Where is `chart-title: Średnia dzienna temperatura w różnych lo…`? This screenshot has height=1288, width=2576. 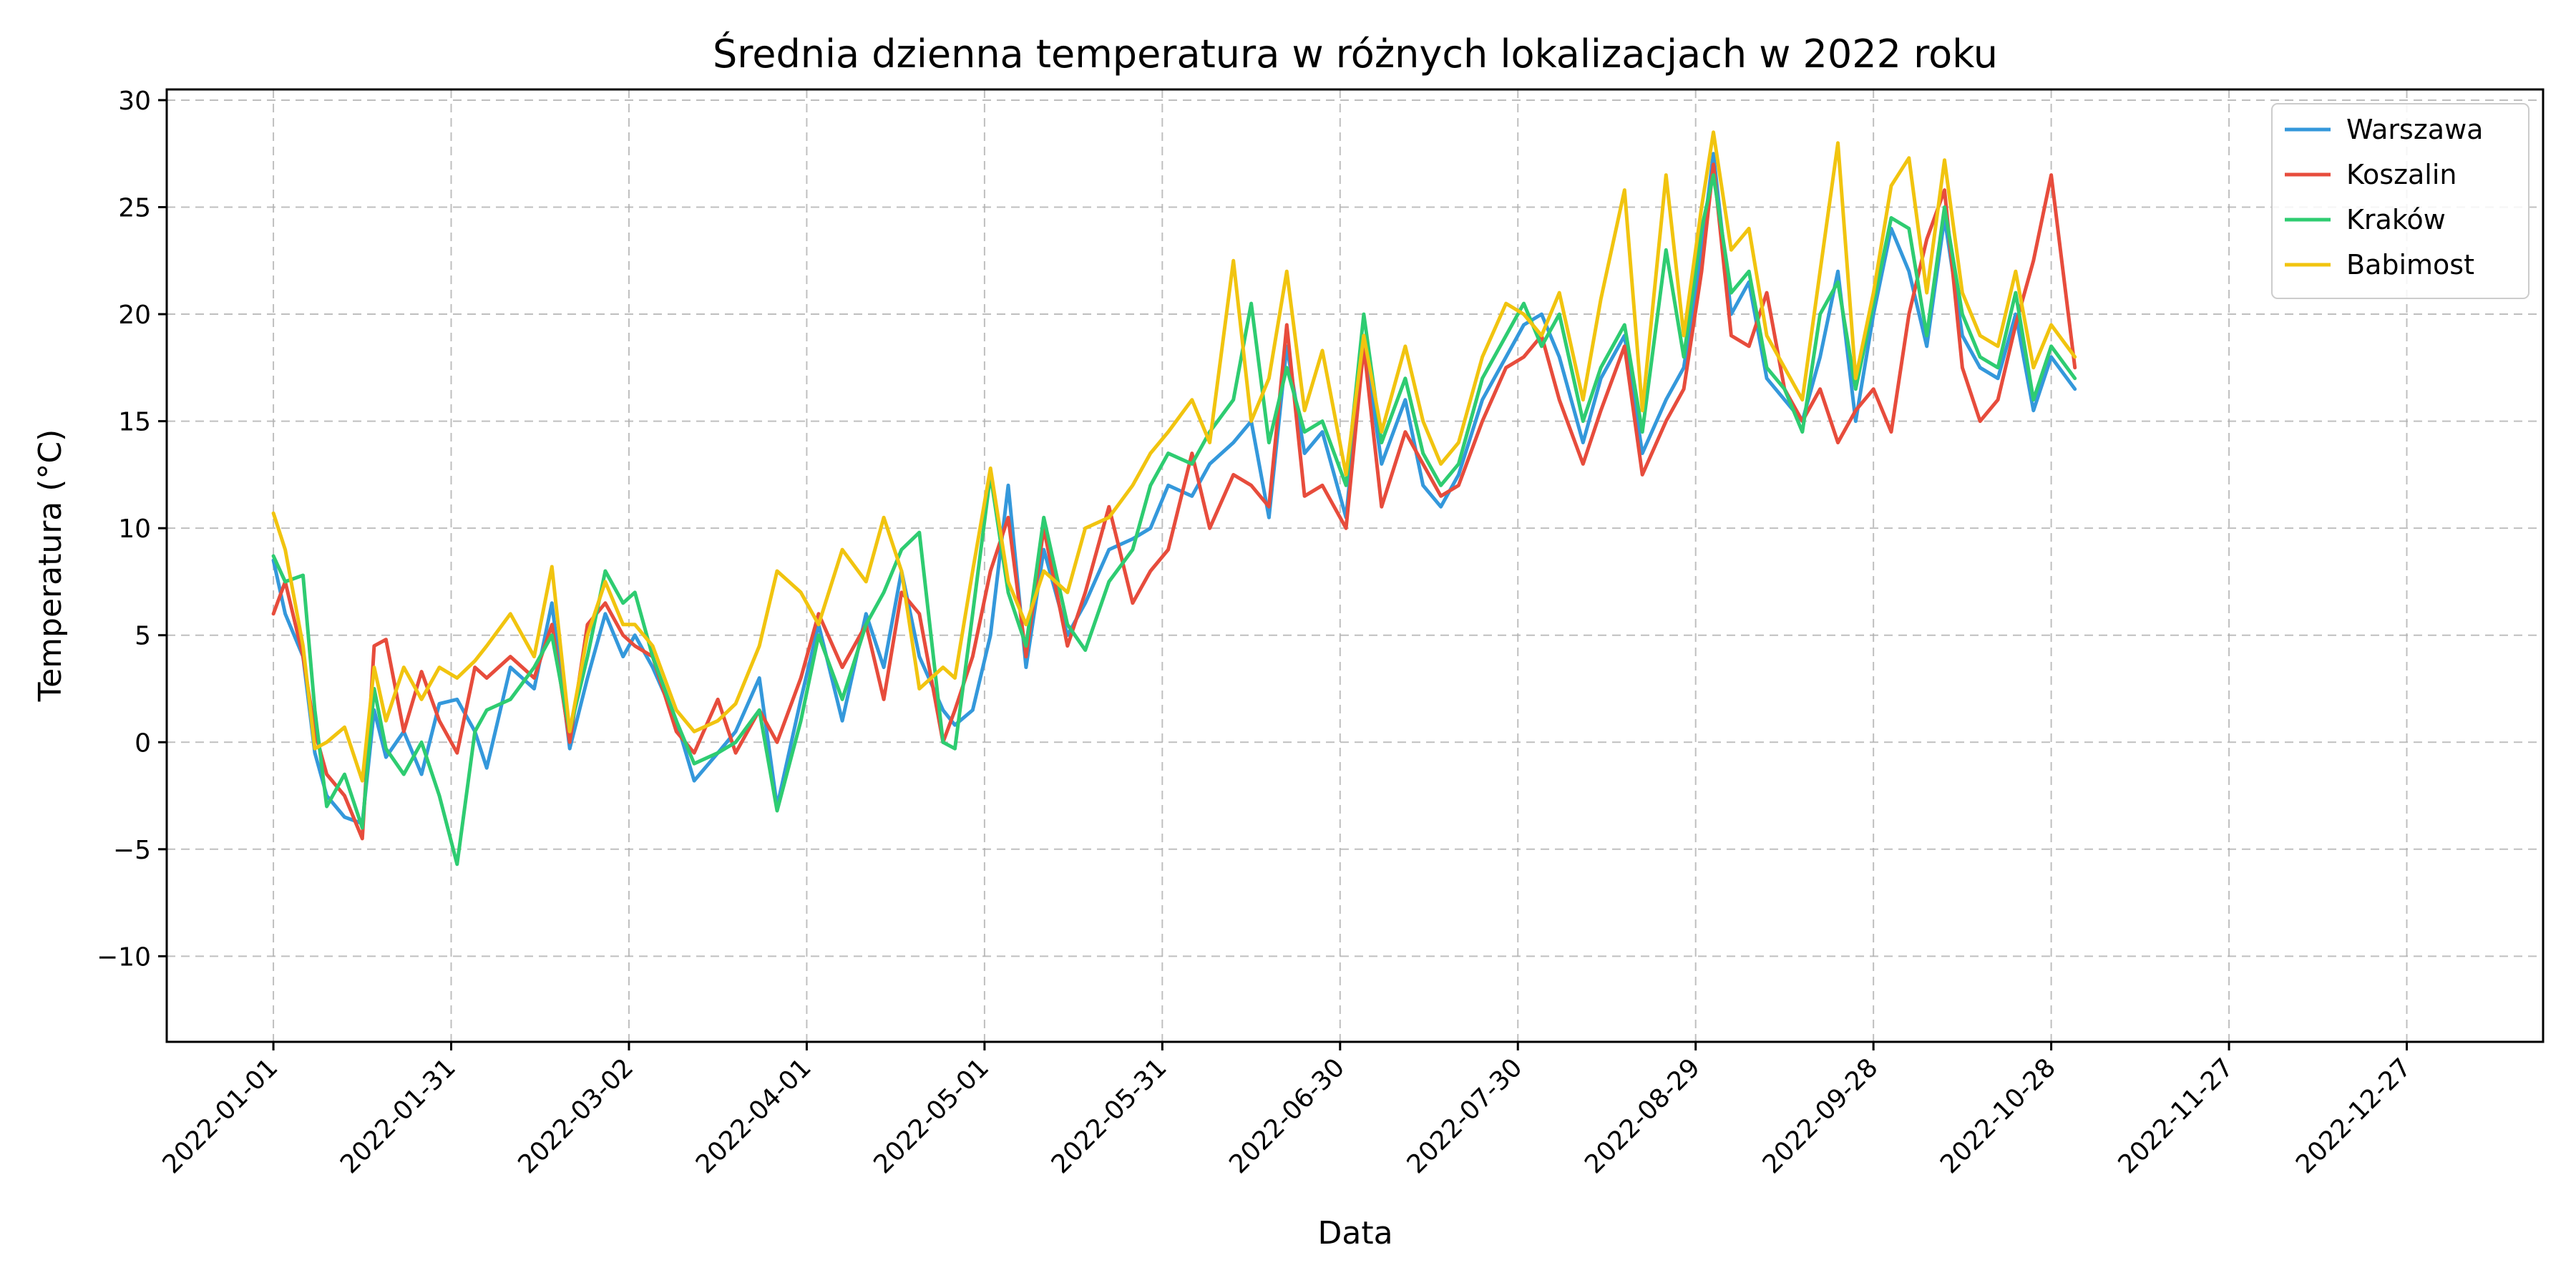
chart-title: Średnia dzienna temperatura w różnych lo… is located at coordinates (1355, 54).